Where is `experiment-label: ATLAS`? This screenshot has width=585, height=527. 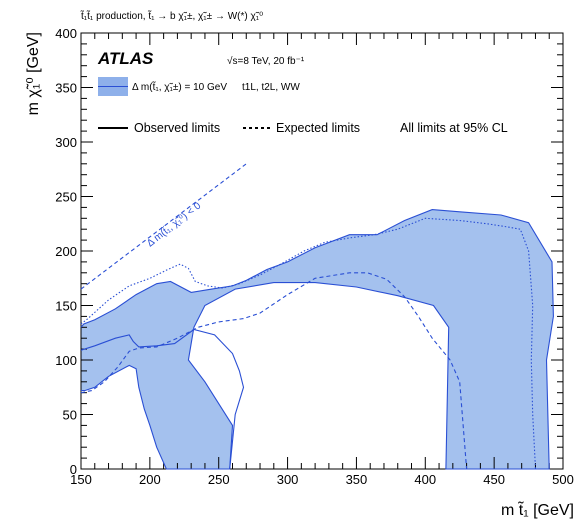
experiment-label: ATLAS is located at coordinates (125, 58).